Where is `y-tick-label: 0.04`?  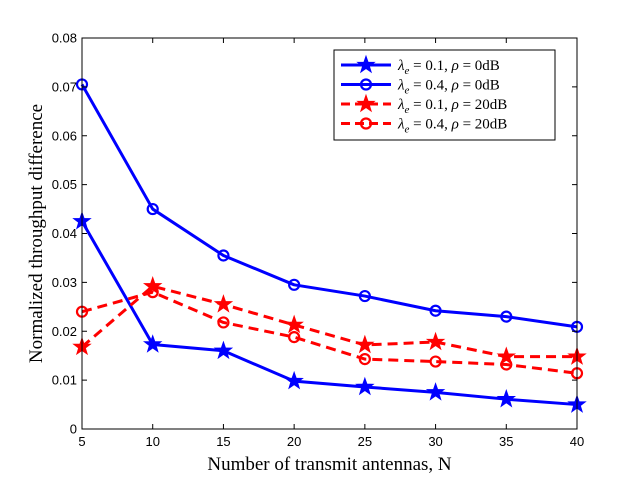 y-tick-label: 0.04 is located at coordinates (64, 233).